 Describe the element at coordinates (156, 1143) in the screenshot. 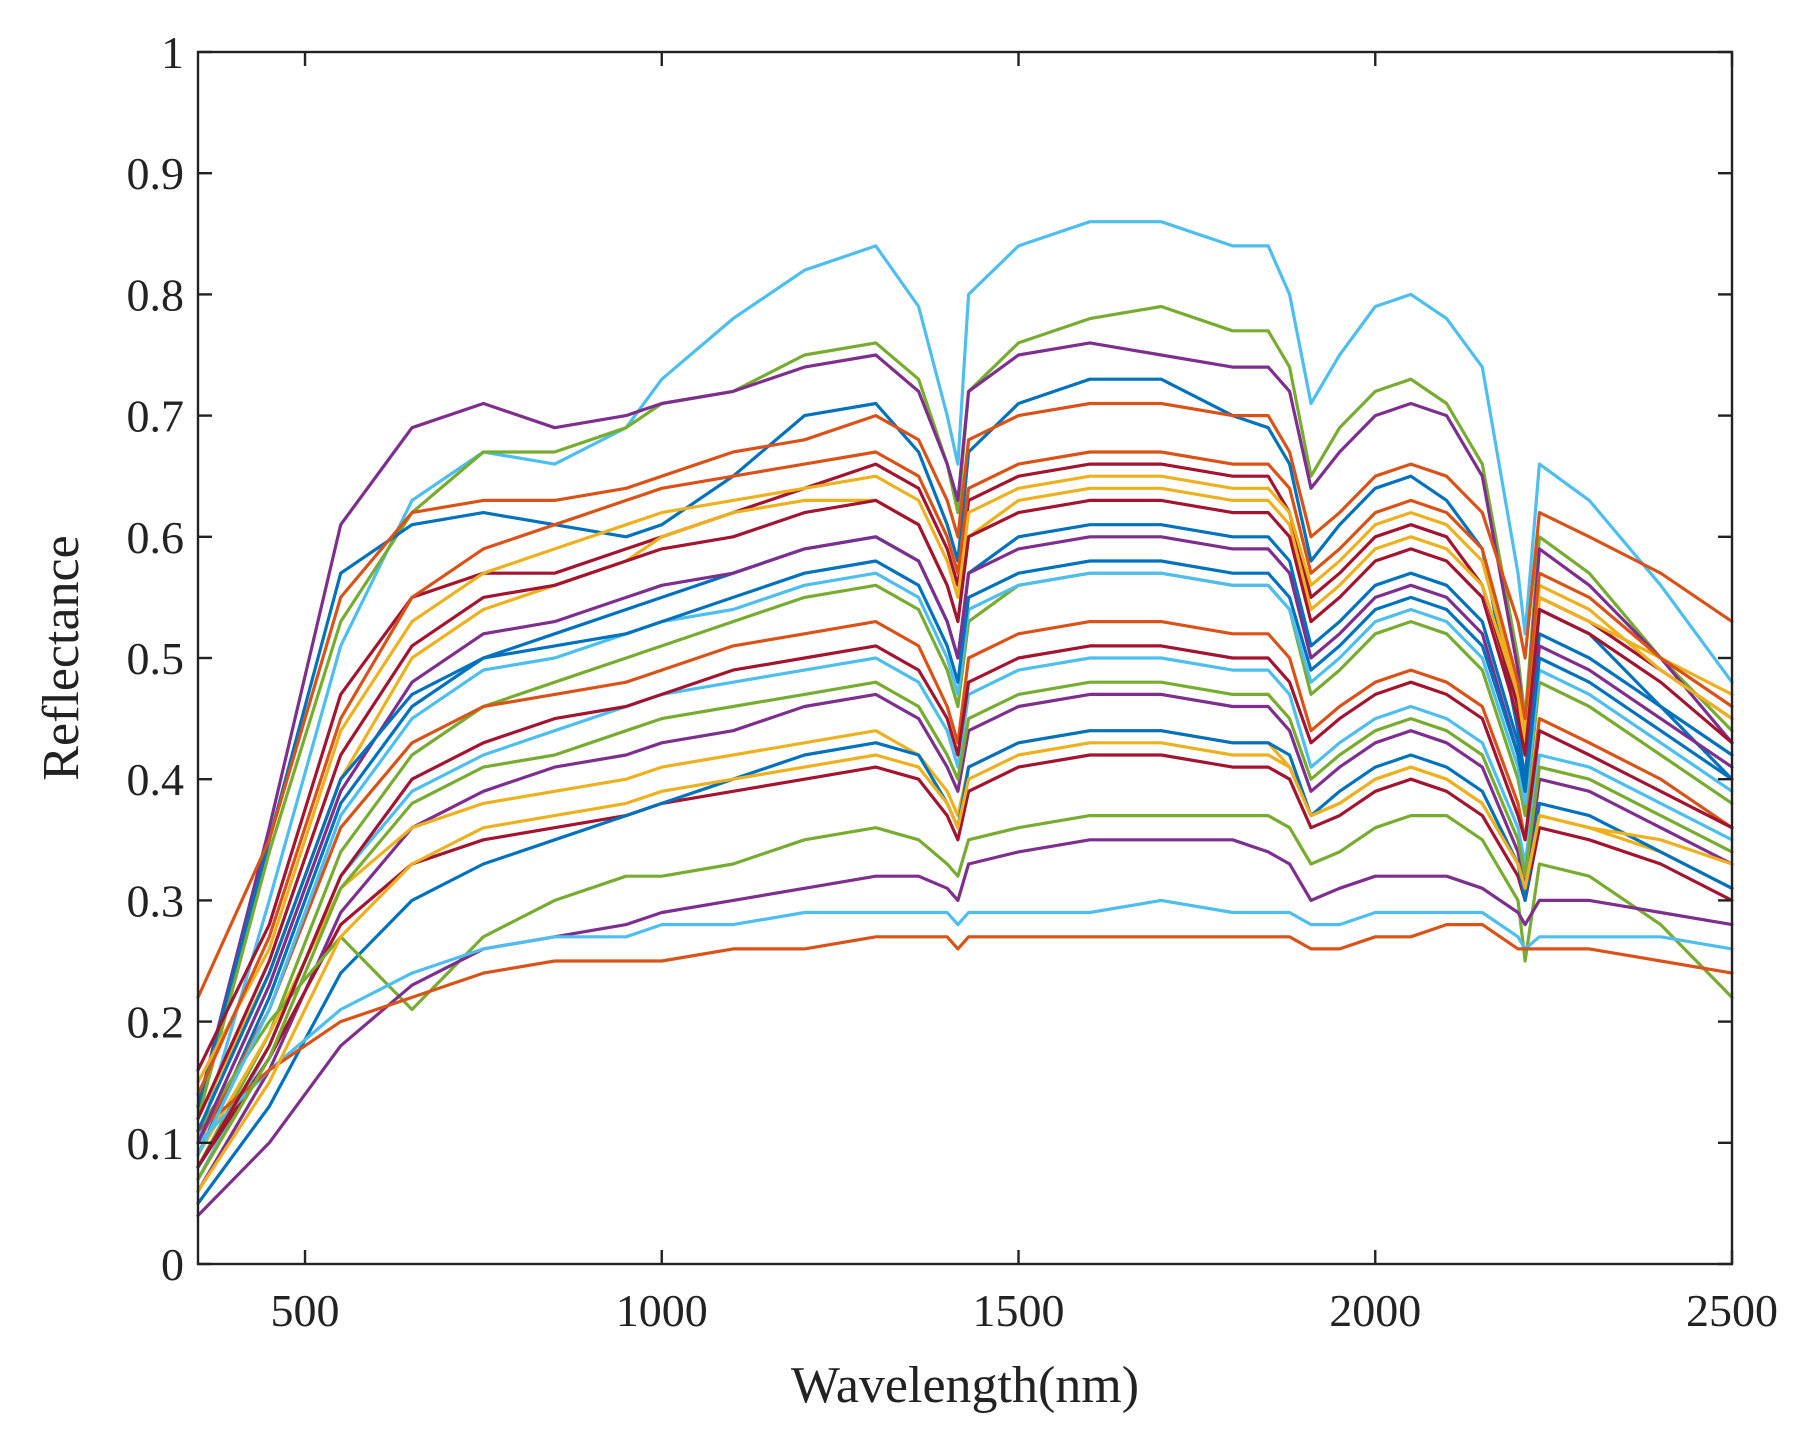

I see `y-tick-label: 0.1` at that location.